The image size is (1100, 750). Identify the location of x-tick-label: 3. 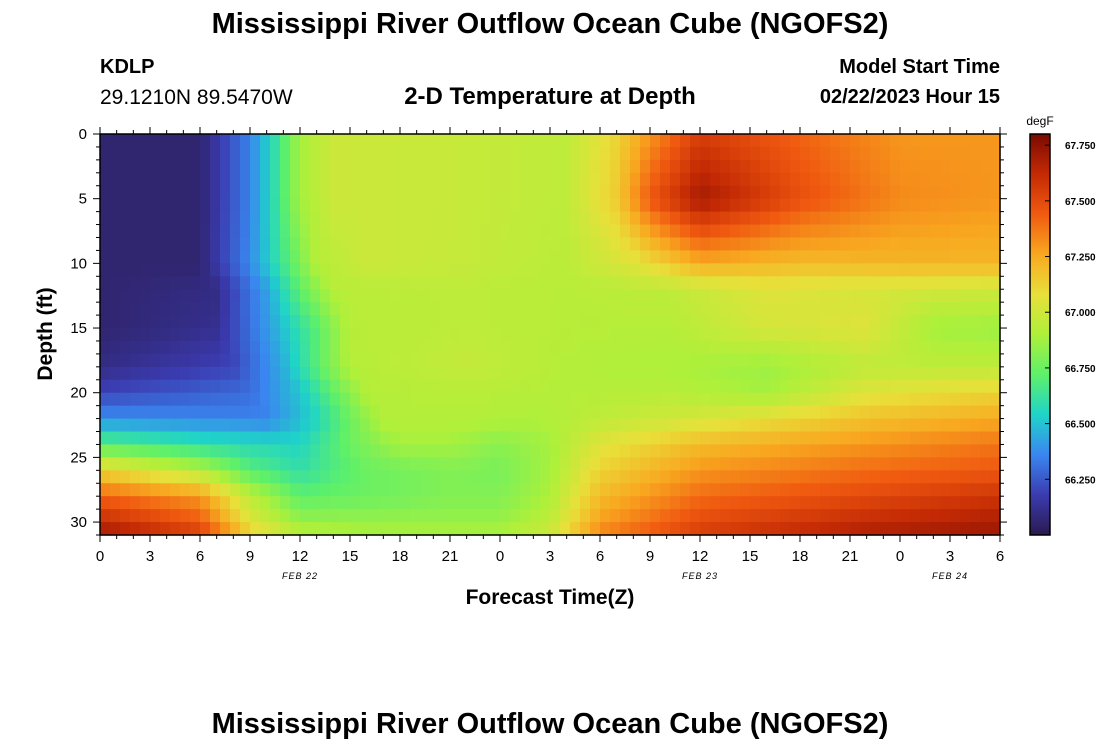
(150, 556).